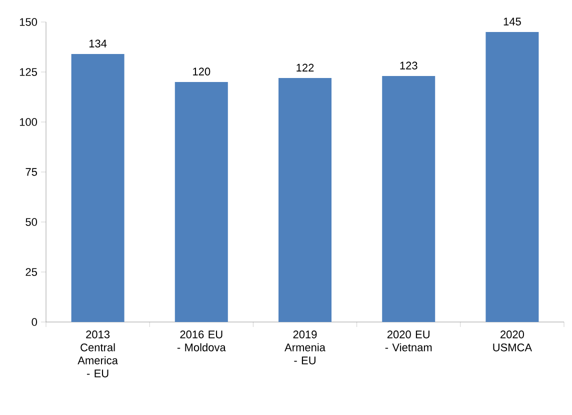  I want to click on x-tick-label: 2013 Central America - EU, so click(98, 354).